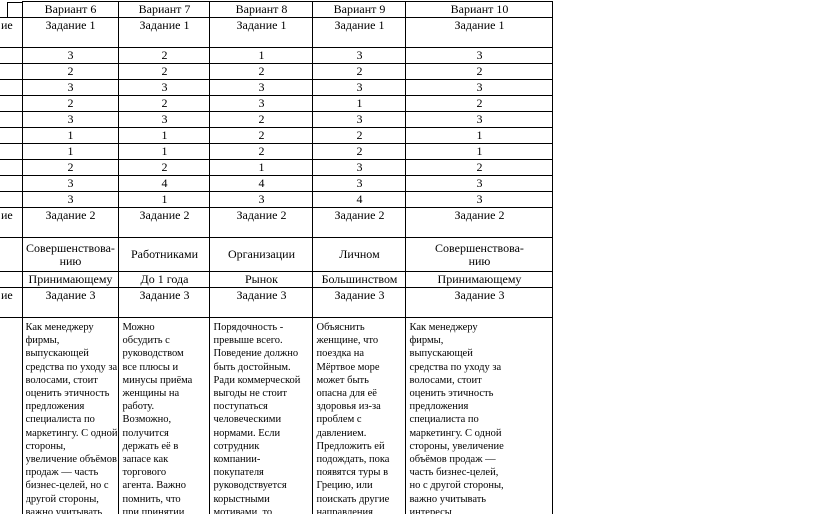 Image resolution: width=816 pixels, height=514 pixels. I want to click on text-line: средства по уходу за, so click(71, 367).